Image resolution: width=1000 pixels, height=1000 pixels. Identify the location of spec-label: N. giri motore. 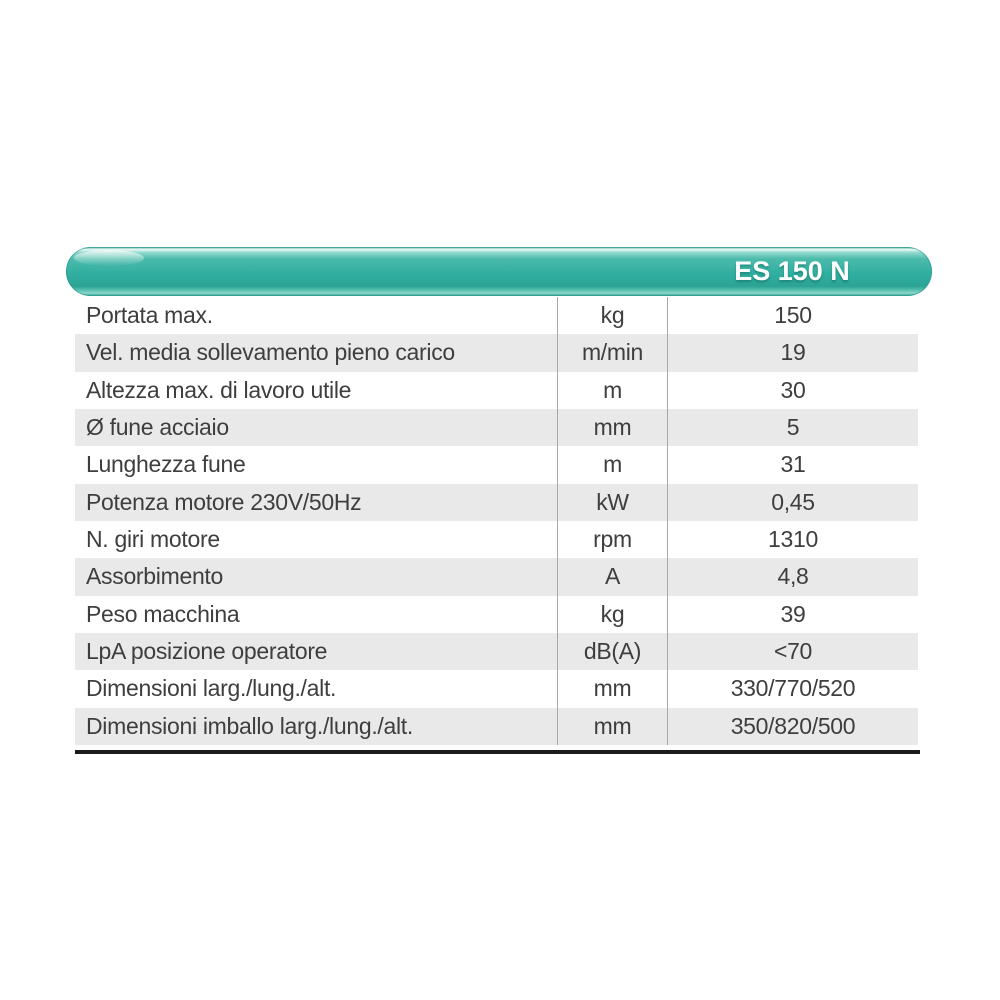
(153, 539).